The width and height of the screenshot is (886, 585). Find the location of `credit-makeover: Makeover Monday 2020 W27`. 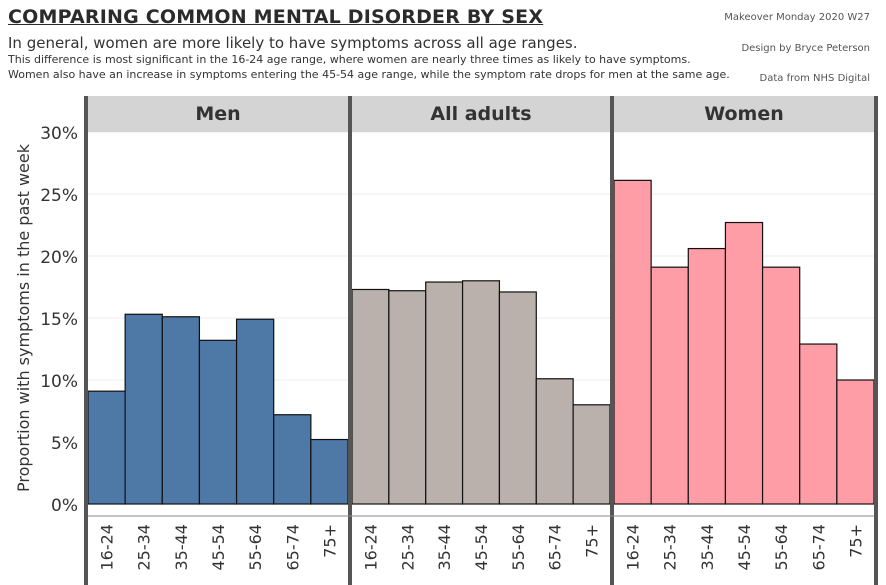

credit-makeover: Makeover Monday 2020 W27 is located at coordinates (797, 17).